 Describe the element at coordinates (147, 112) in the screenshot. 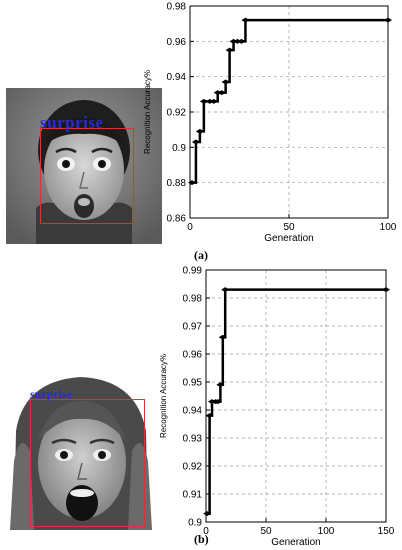

I see `chart-a-ylabel: Recognition Accuracy%` at that location.